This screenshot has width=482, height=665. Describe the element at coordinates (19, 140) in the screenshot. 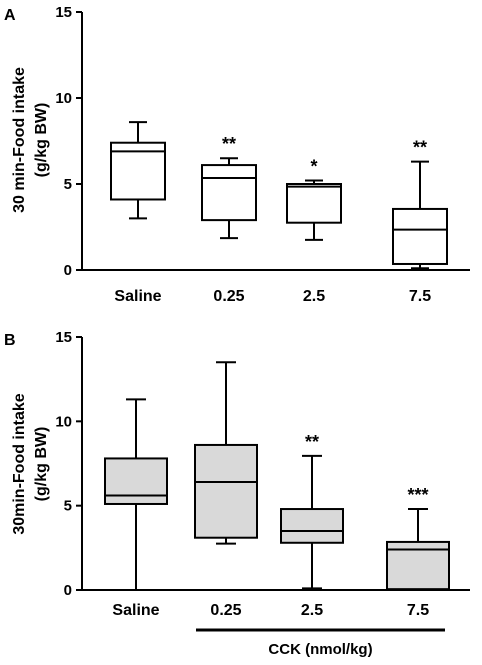

I see `y-axis-label: 30 min-Food intake` at that location.